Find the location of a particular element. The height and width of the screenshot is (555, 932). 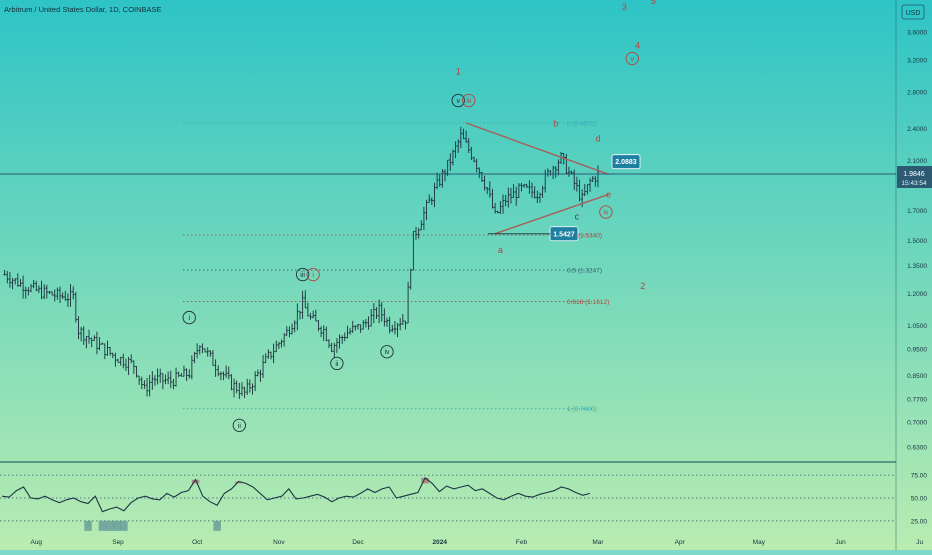

wave-label-text: d is located at coordinates (597, 139).